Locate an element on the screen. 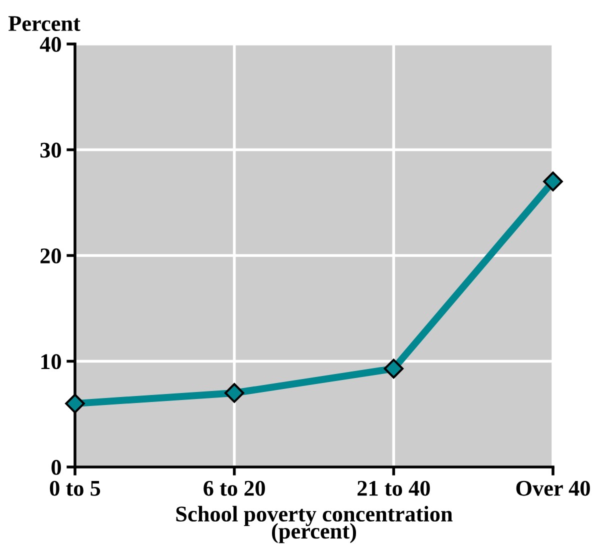  y-tick-label: 0 is located at coordinates (56, 467).